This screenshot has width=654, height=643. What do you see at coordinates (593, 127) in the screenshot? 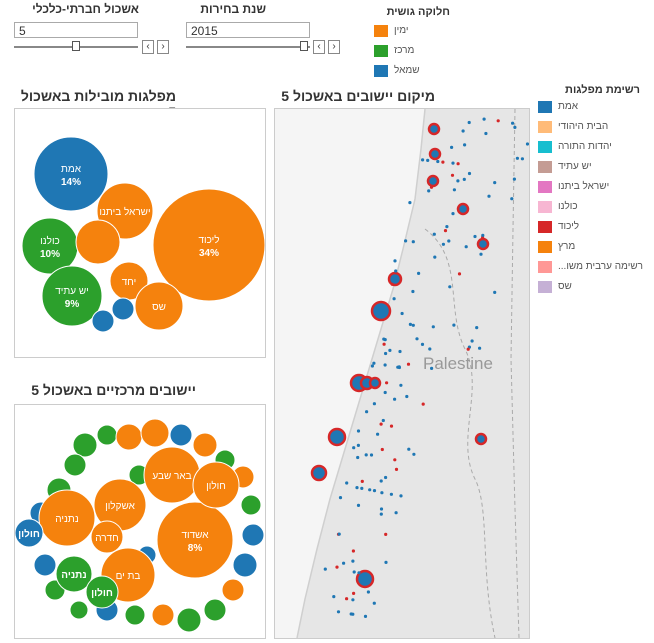
I see `party-legend-item: הבית היהודי` at bounding box center [593, 127].